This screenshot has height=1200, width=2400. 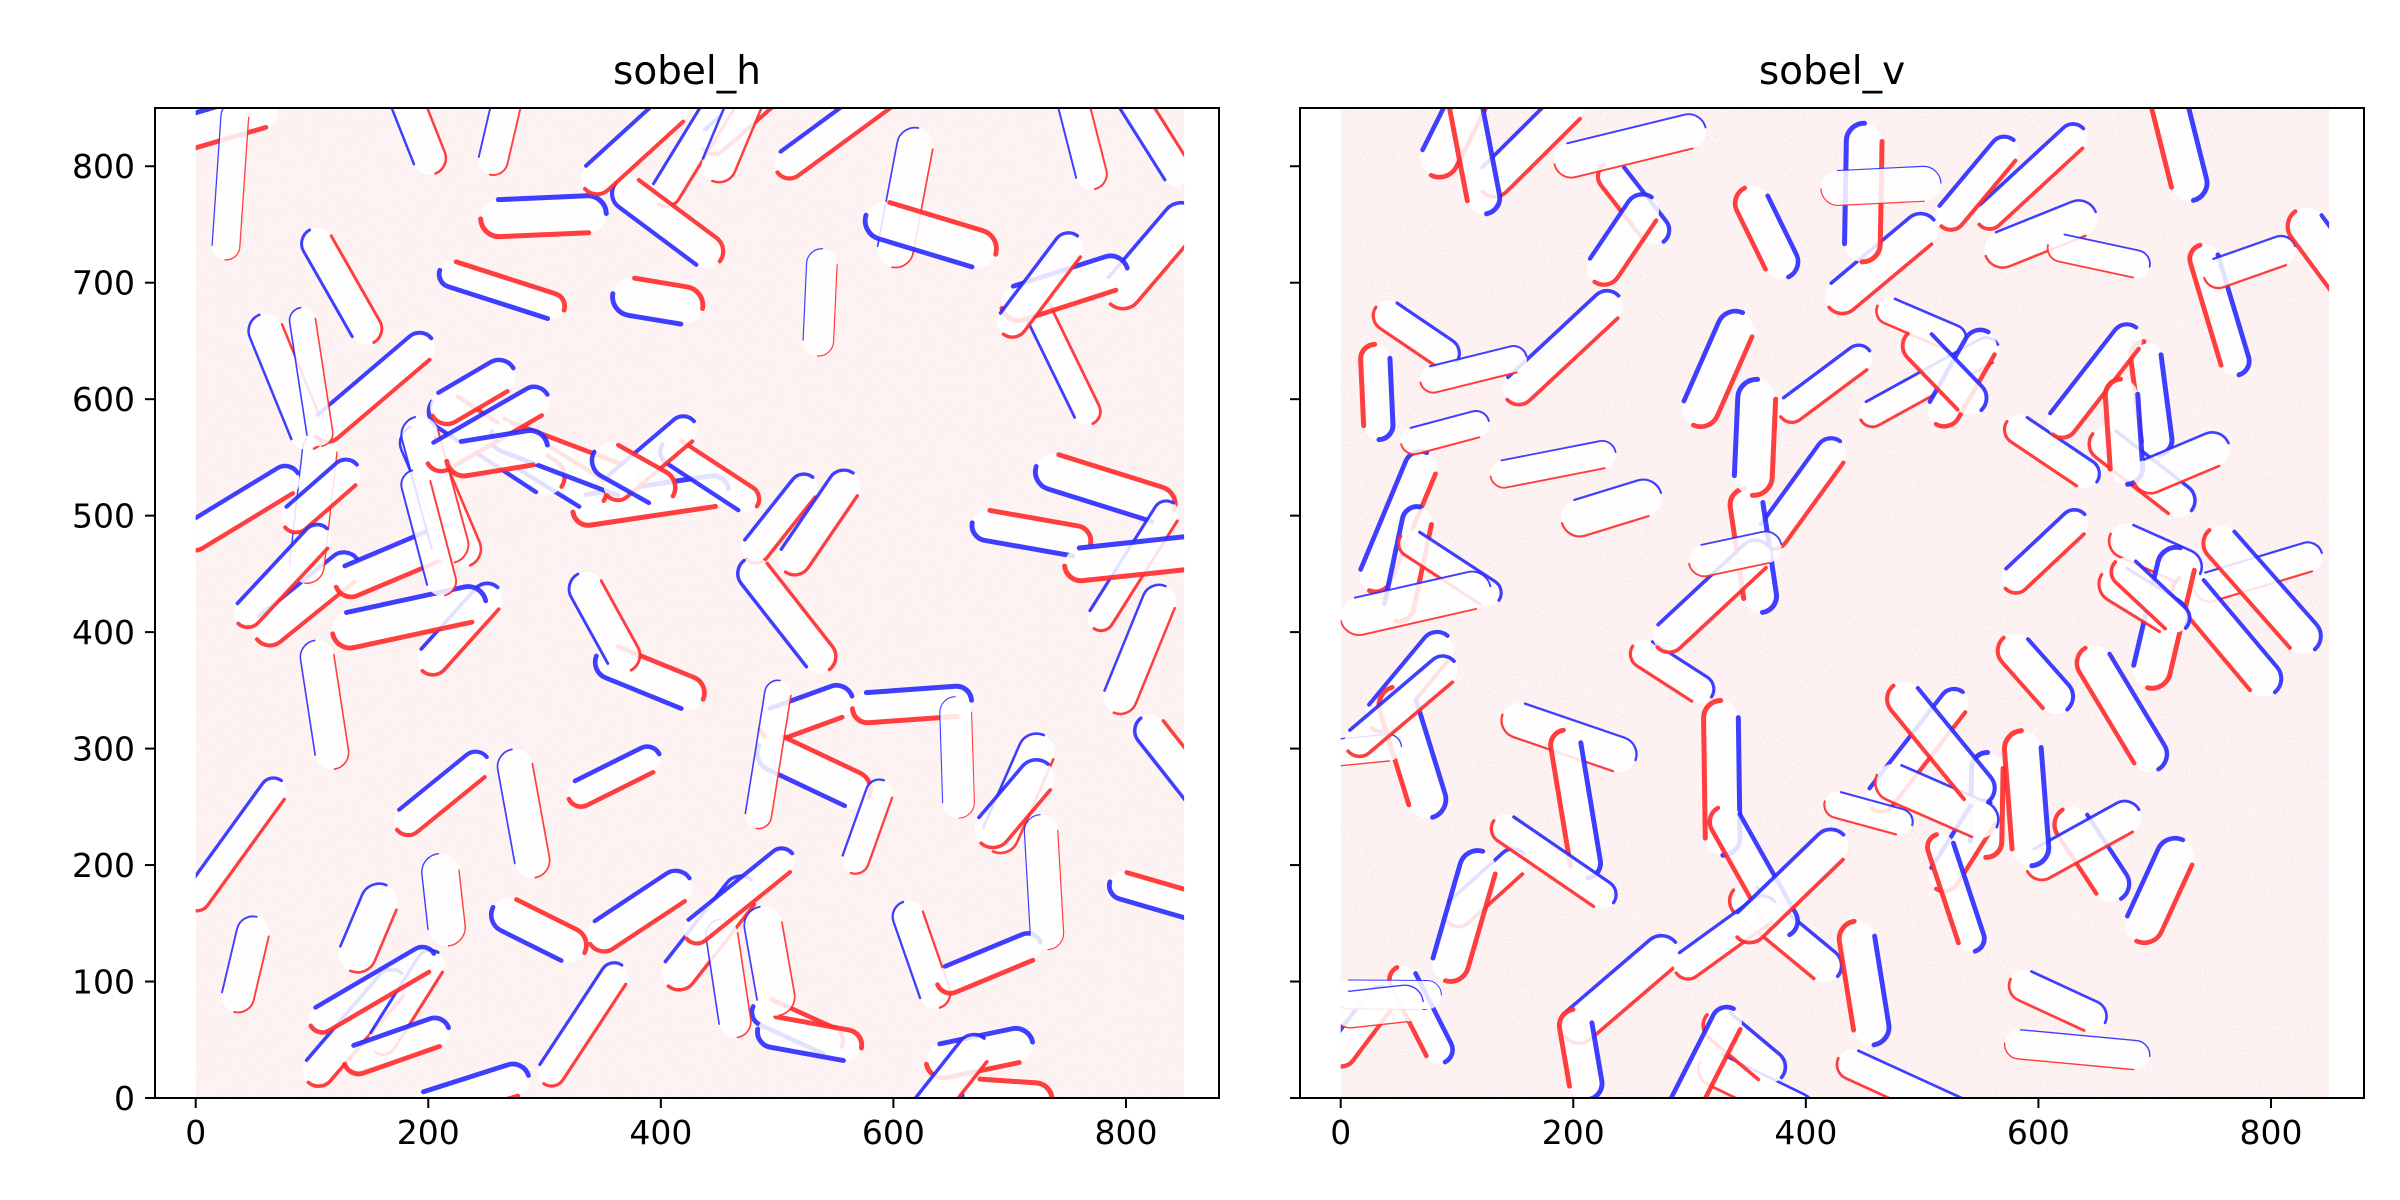 I want to click on y-tick-label: 500, so click(x=103, y=516).